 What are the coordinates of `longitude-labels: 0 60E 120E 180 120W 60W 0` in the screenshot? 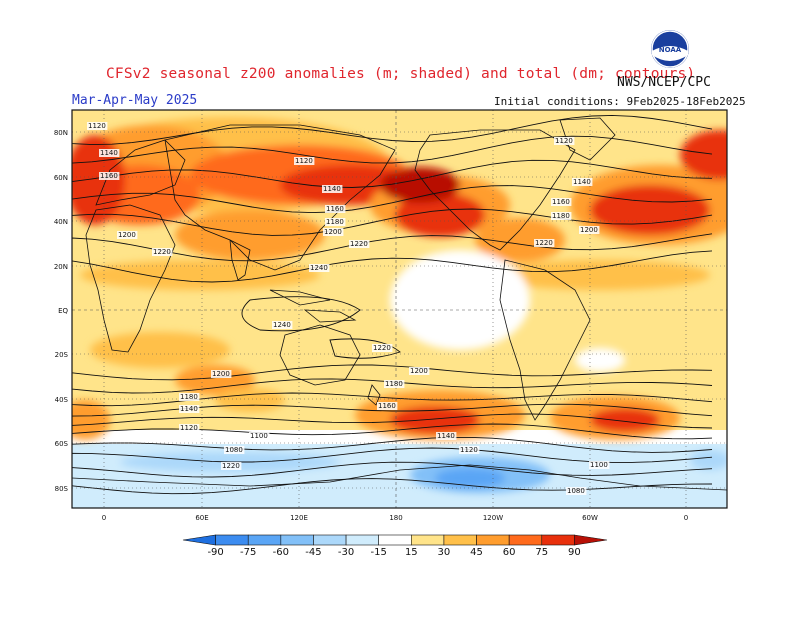 It's located at (395, 518).